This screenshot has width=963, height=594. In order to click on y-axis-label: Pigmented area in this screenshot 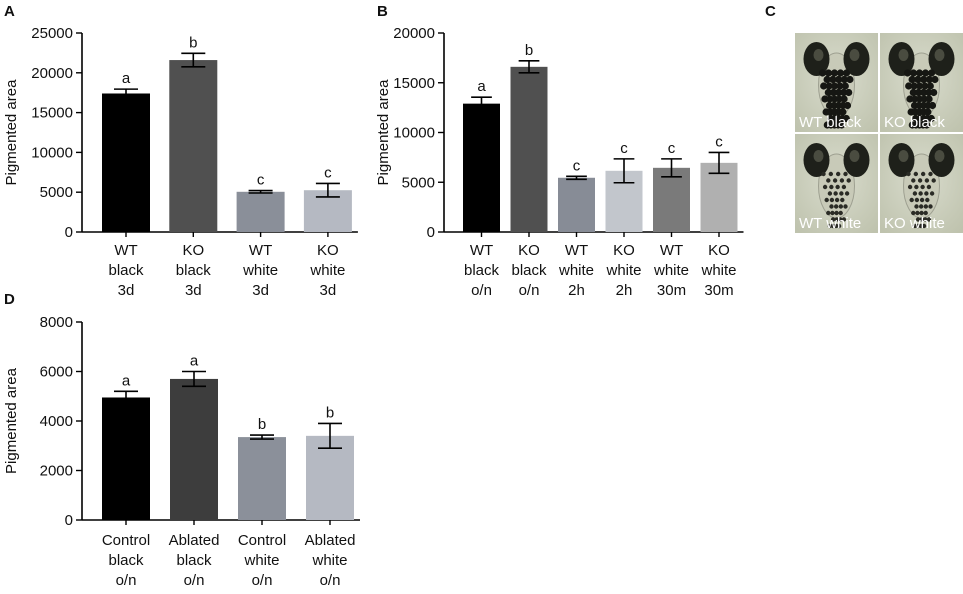, I will do `click(383, 132)`.